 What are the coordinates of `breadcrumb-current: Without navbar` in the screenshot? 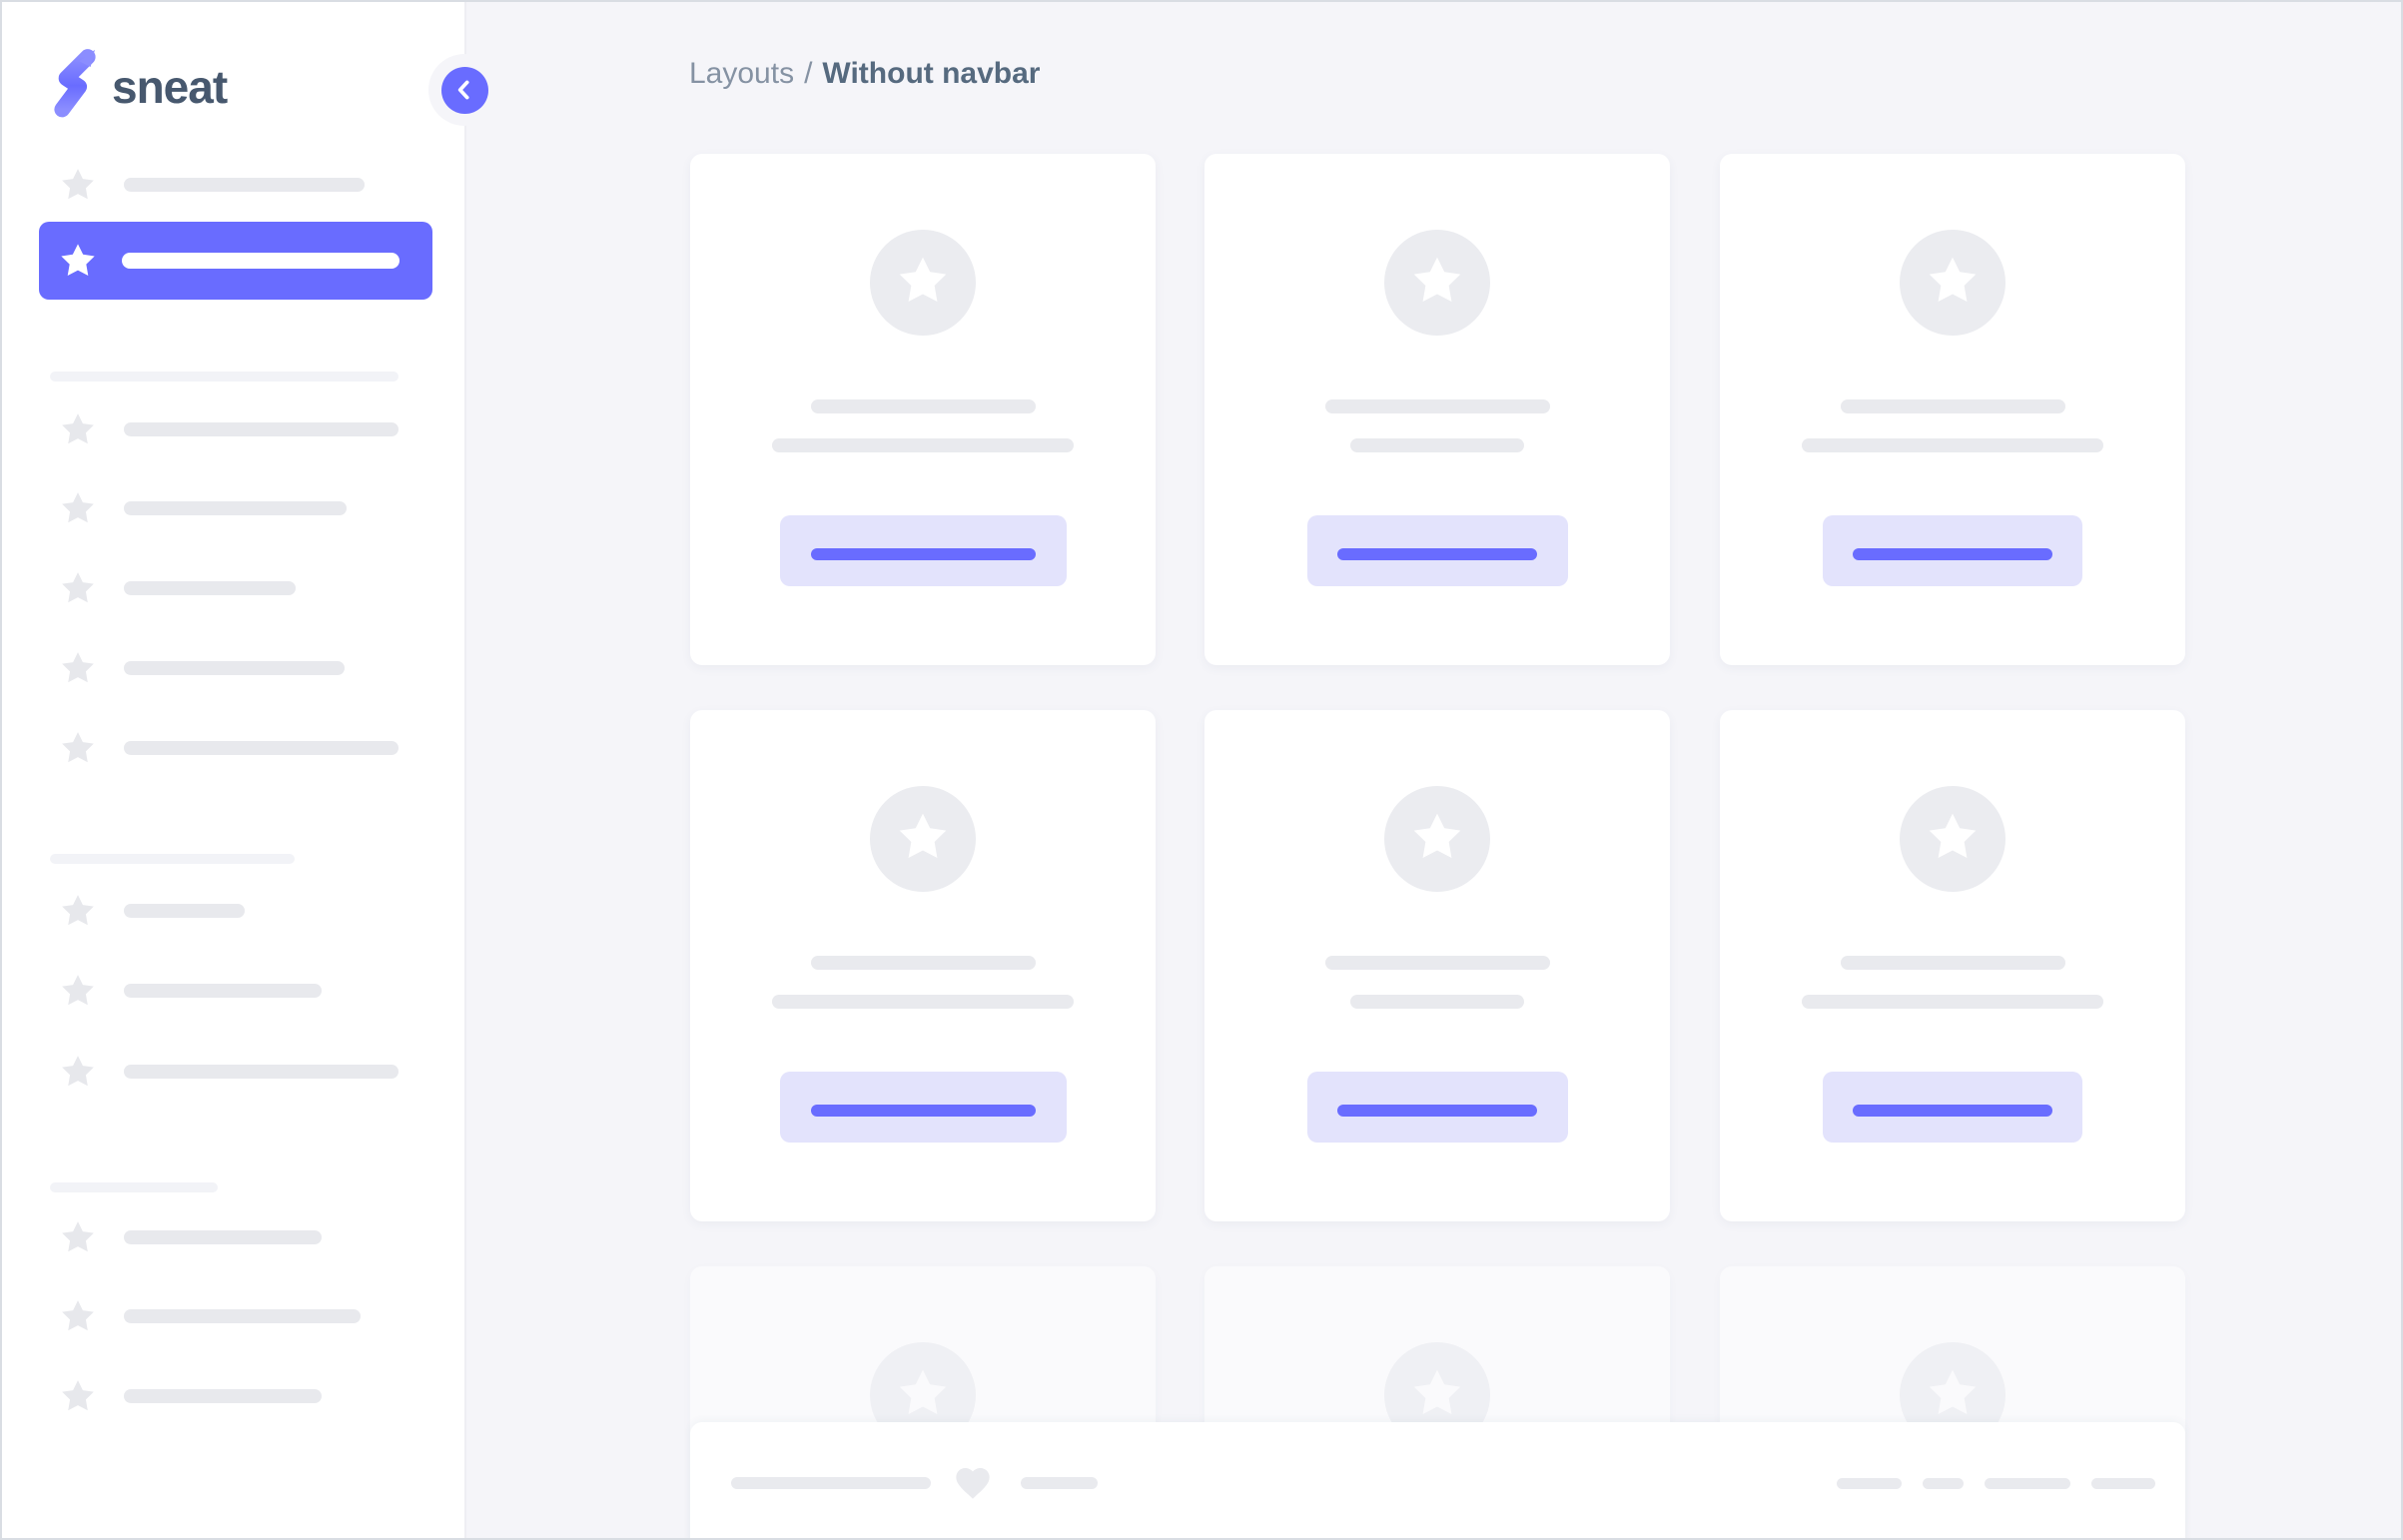 It's located at (931, 73).